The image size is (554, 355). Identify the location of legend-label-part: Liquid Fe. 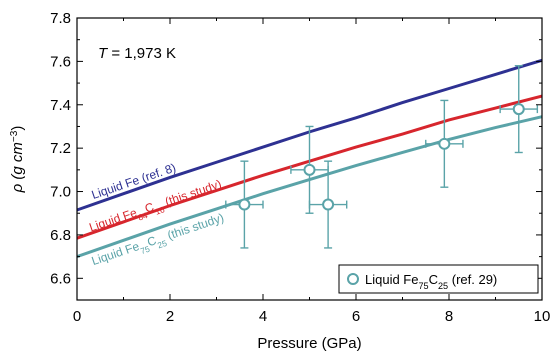
(391, 279).